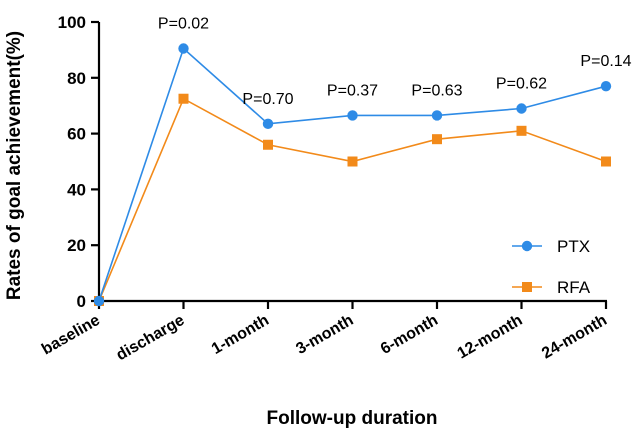  Describe the element at coordinates (521, 130) in the screenshot. I see `point-RFA-12-month` at that location.